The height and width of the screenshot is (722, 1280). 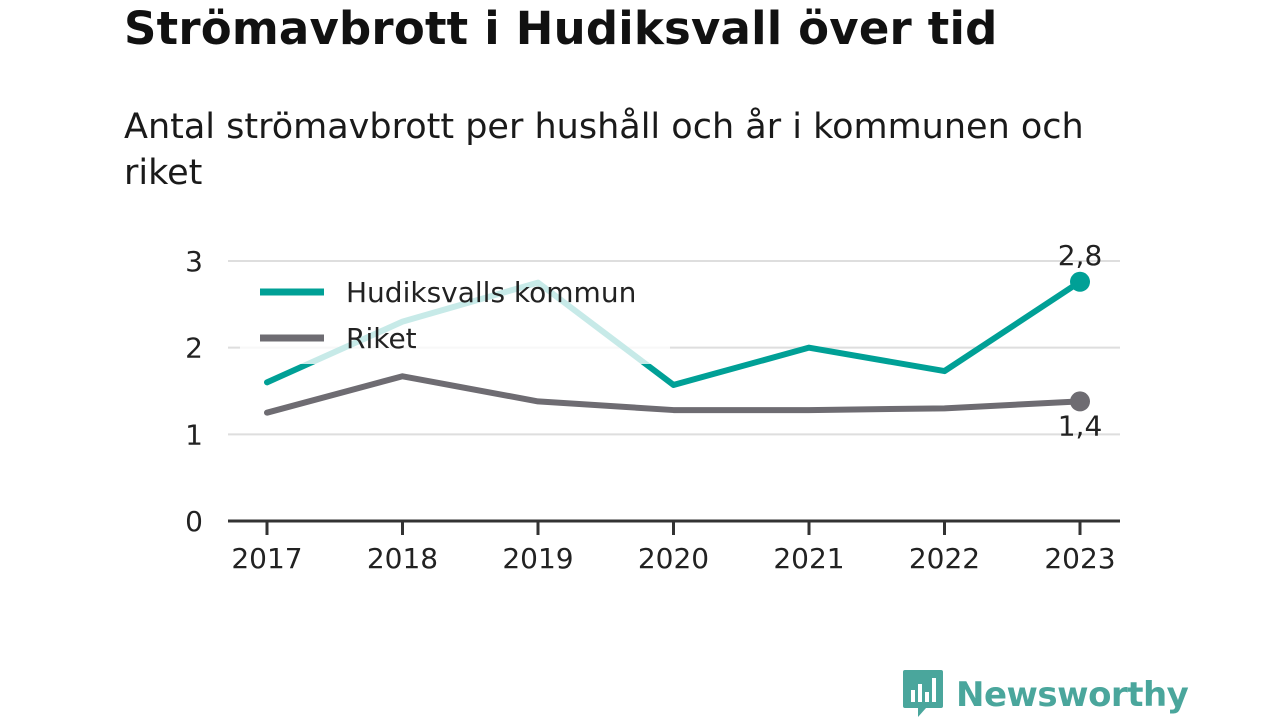 I want to click on y-tick-label-1: 1, so click(x=194, y=434).